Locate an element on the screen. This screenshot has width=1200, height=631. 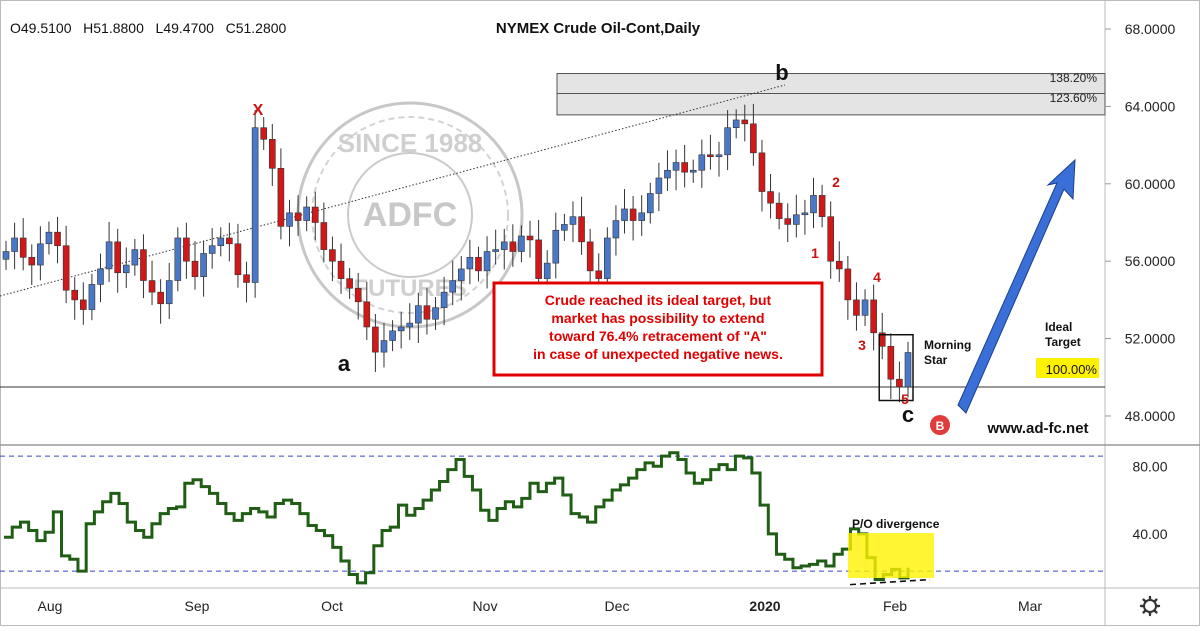
price-axis-label: 64.0000 is located at coordinates (1150, 106).